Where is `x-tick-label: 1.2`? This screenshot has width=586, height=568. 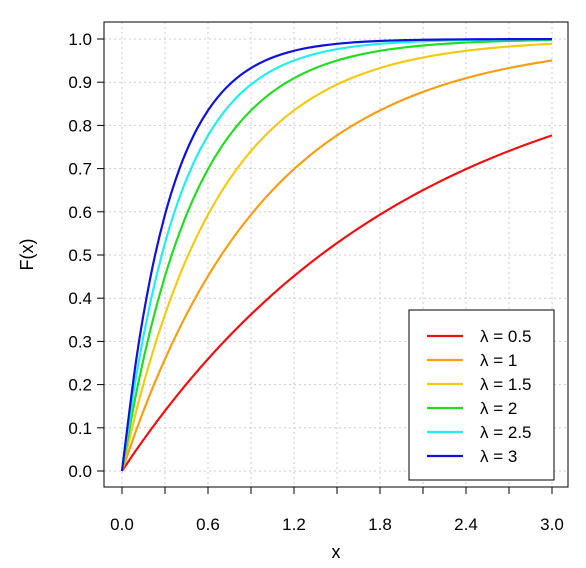 x-tick-label: 1.2 is located at coordinates (294, 524).